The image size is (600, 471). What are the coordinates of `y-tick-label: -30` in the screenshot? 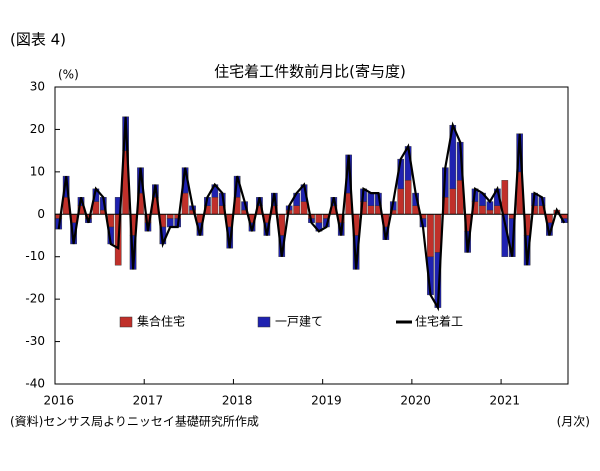 It's located at (35, 341).